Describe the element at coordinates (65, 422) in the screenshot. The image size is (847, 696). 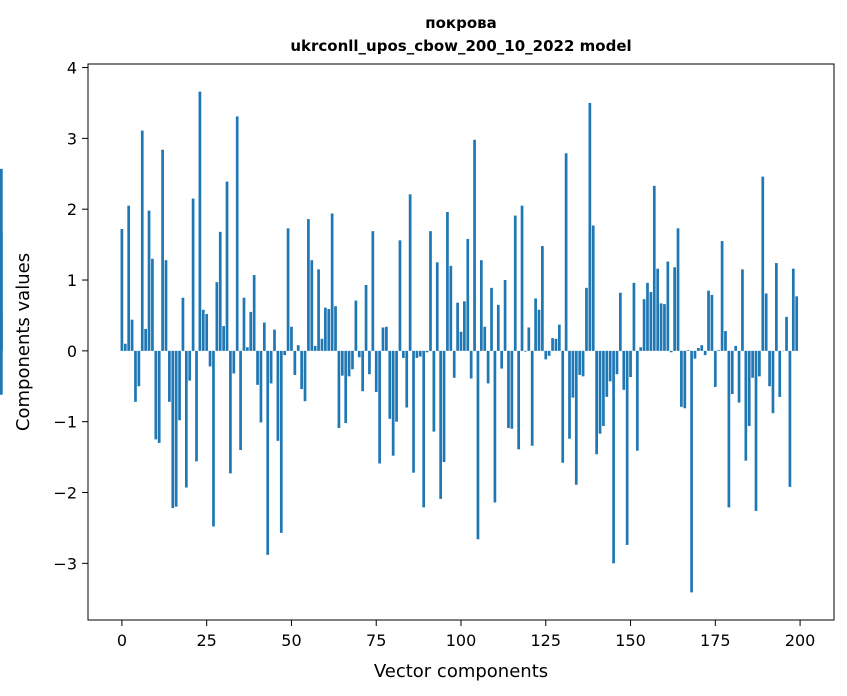
I see `y-tick-label: −1` at that location.